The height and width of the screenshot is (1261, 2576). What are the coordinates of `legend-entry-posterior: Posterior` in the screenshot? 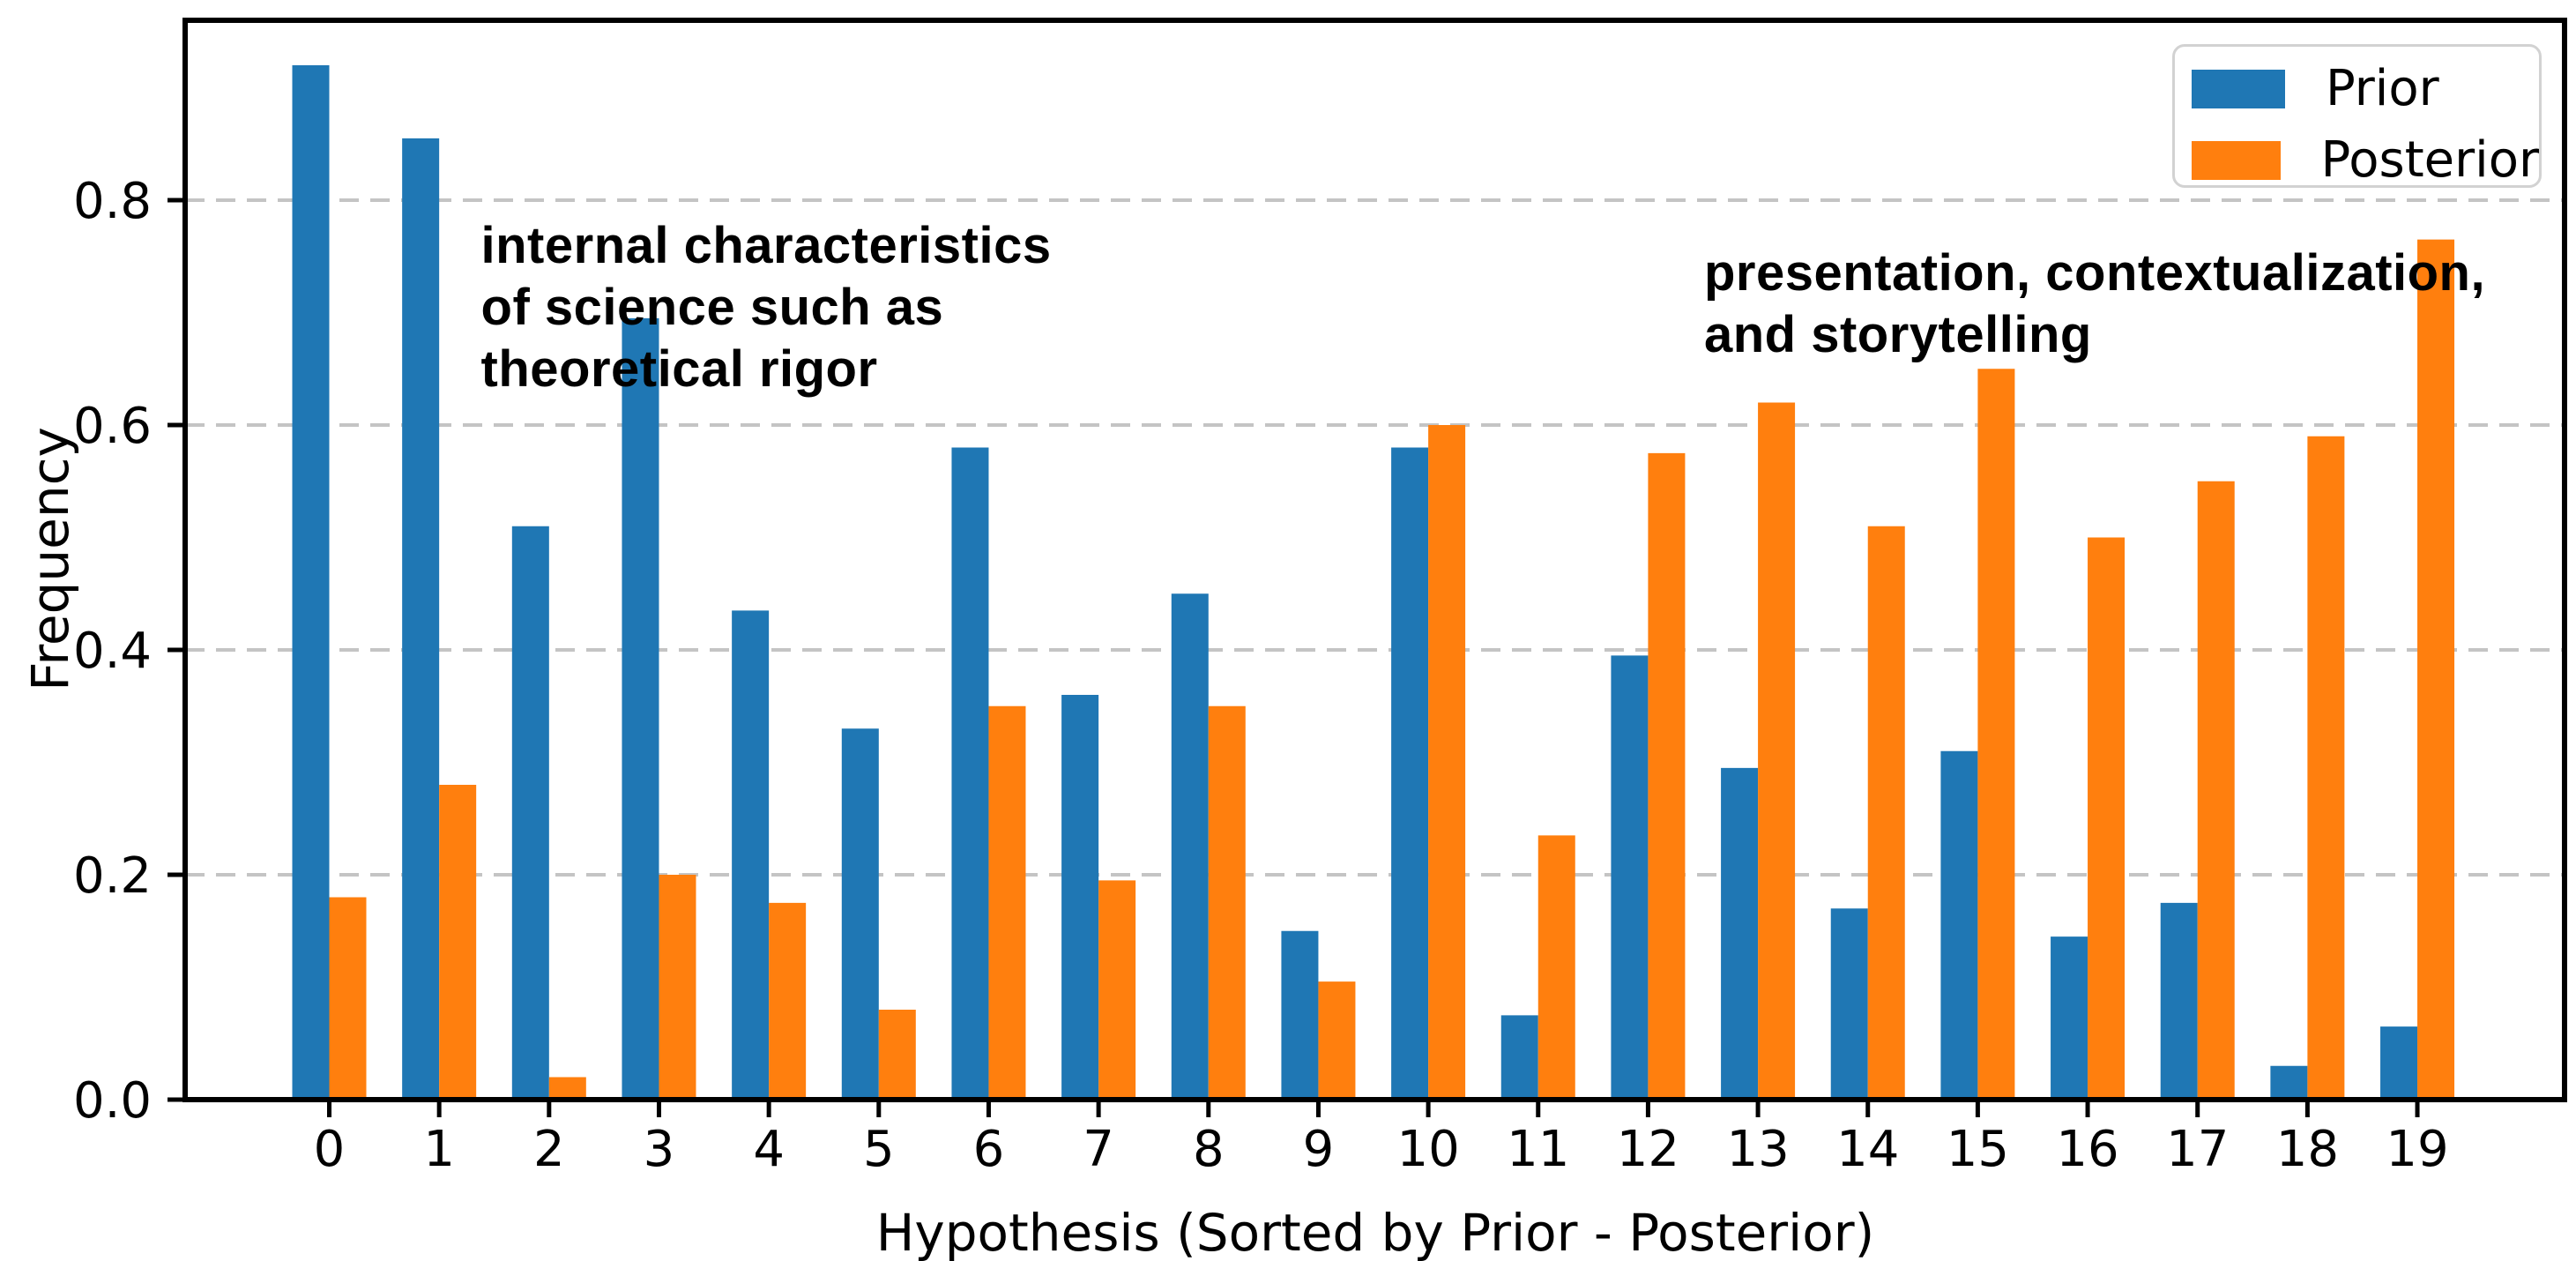 It's located at (2366, 160).